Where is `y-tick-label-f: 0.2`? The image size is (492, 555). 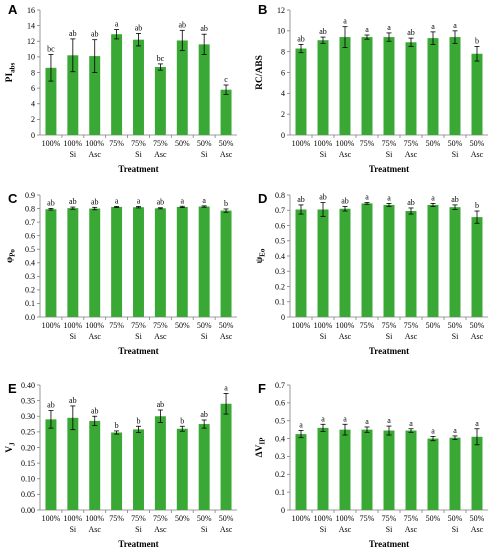 y-tick-label-f: 0.2 is located at coordinates (280, 474).